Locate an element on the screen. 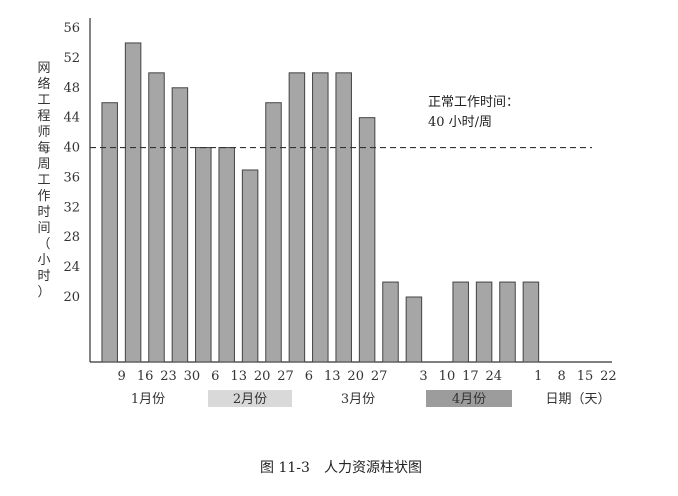  month-label: 2月份 is located at coordinates (250, 399).